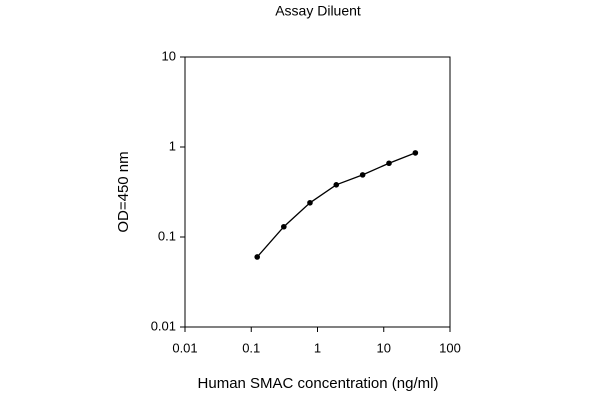  I want to click on x-tick-label: 0.1, so click(251, 347).